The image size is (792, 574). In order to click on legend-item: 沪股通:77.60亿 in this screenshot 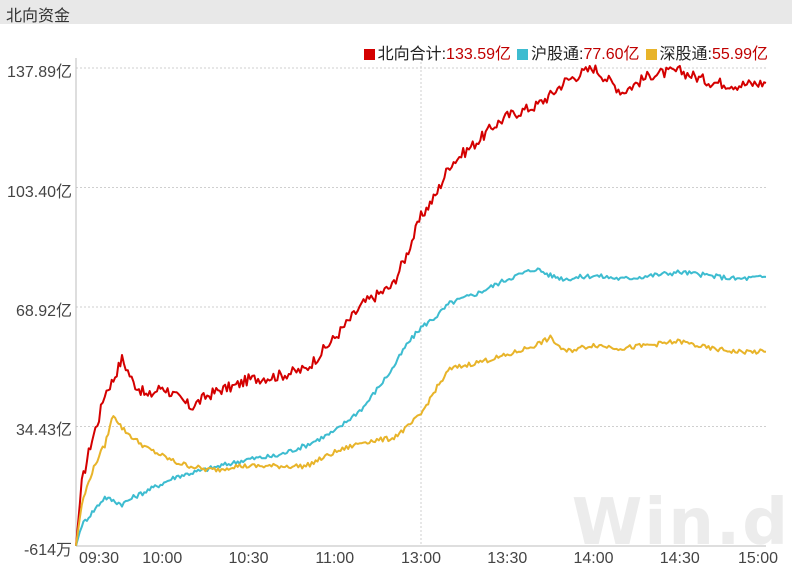, I will do `click(578, 52)`.